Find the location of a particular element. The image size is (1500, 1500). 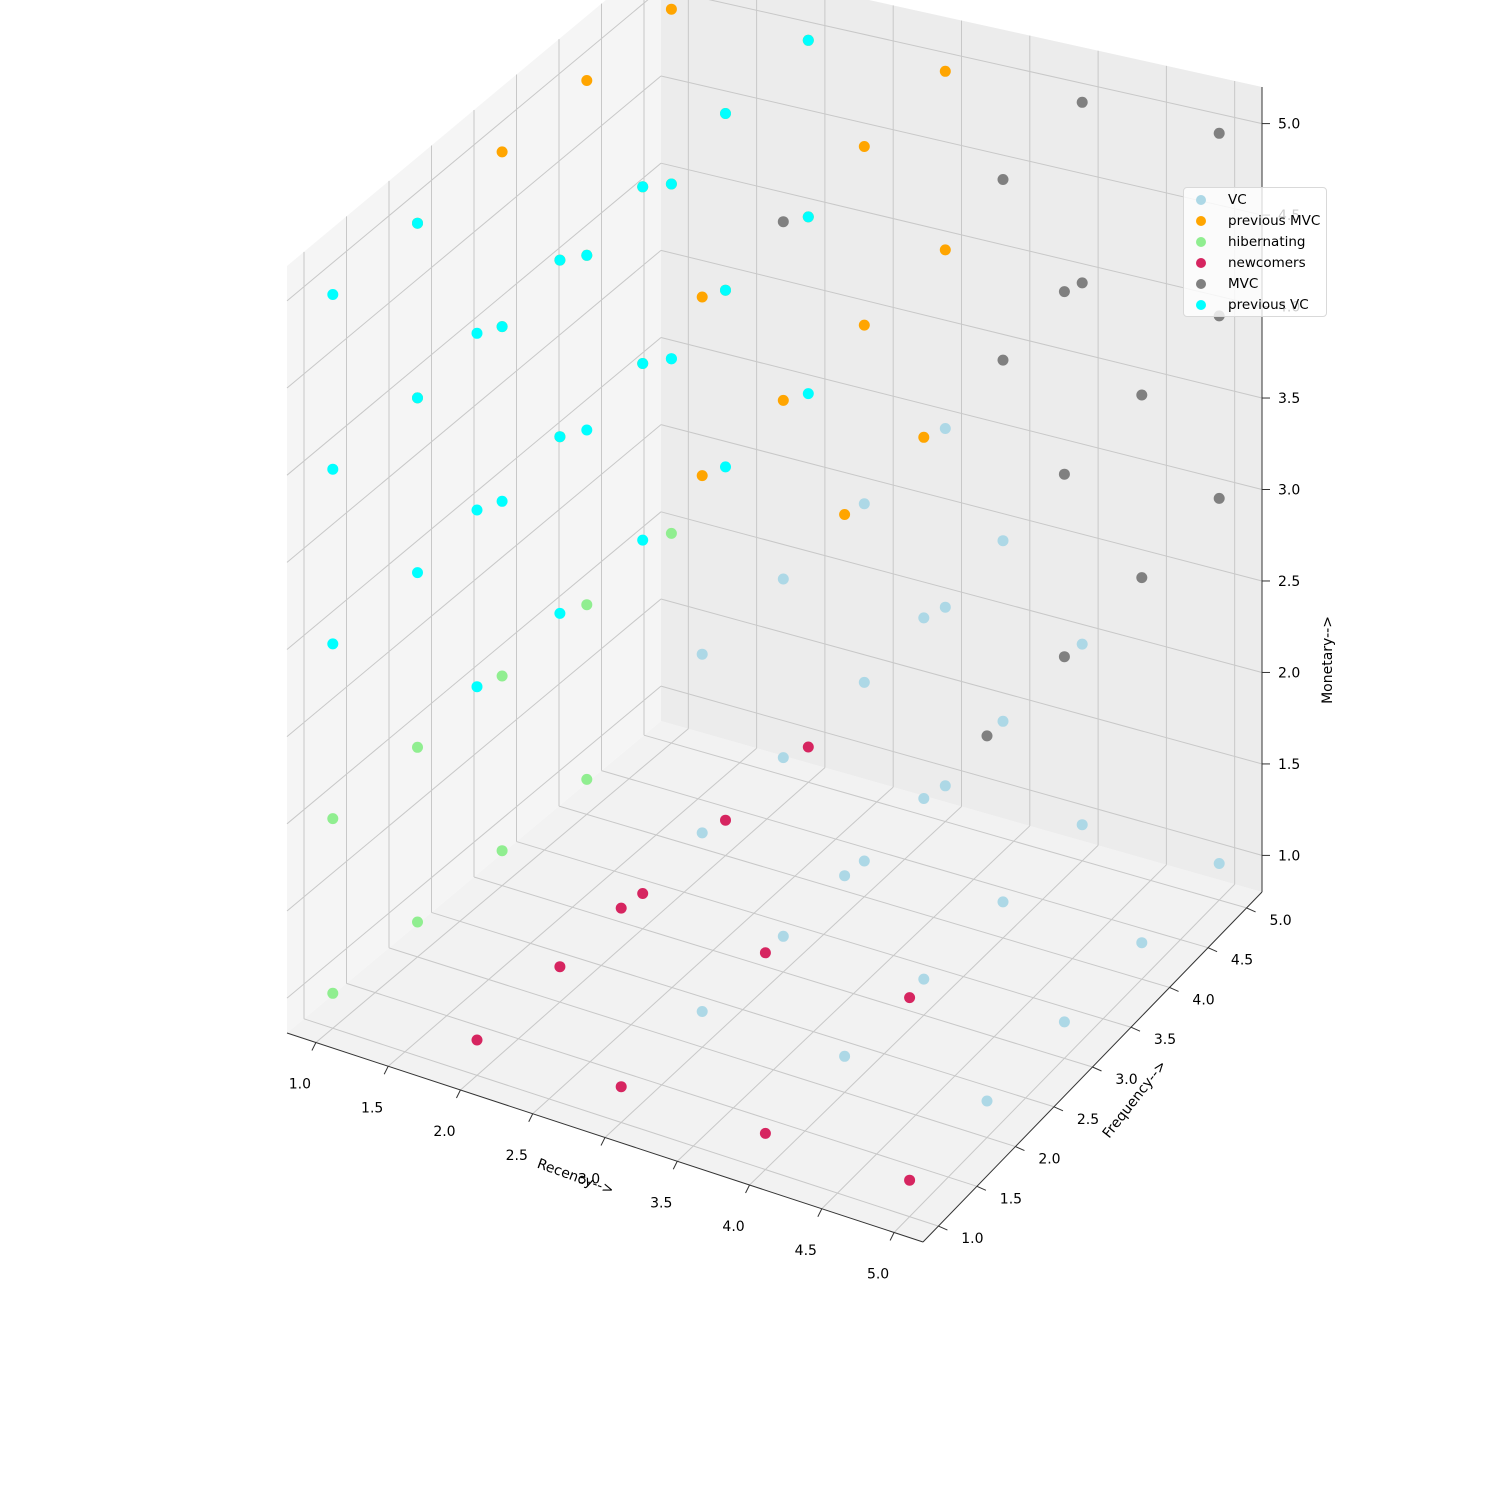

x-tick-label: 3.0 is located at coordinates (589, 1180).